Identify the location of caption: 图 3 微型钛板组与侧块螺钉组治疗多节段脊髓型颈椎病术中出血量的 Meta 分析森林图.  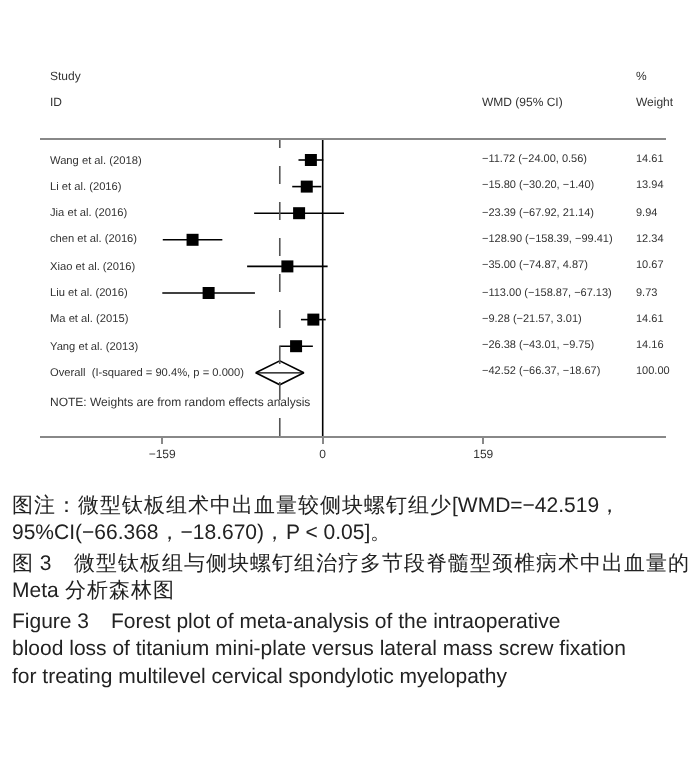
(351, 577).